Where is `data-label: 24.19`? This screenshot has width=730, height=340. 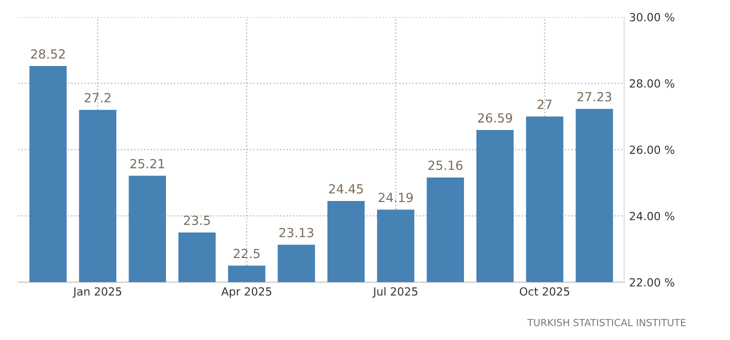
data-label: 24.19 is located at coordinates (395, 197).